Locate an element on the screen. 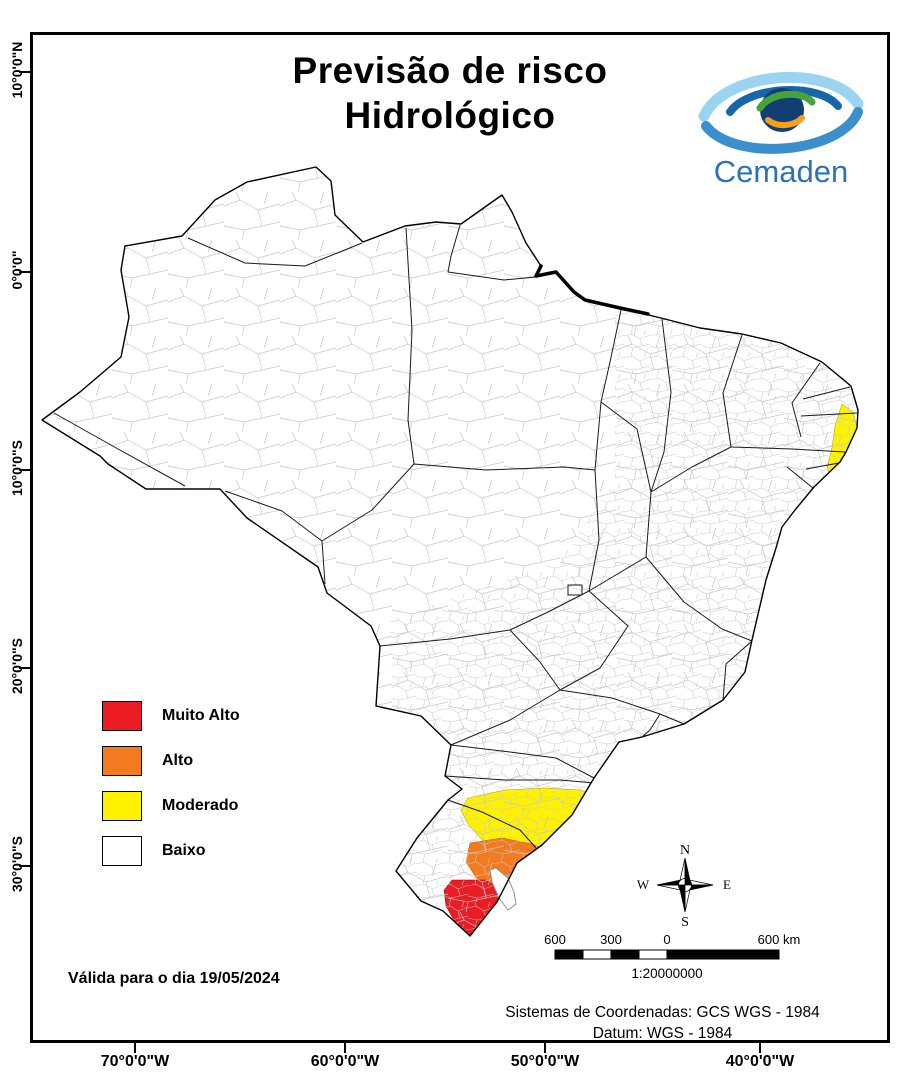 The width and height of the screenshot is (903, 1080). cemaden-wordmark: Cemaden is located at coordinates (781, 171).